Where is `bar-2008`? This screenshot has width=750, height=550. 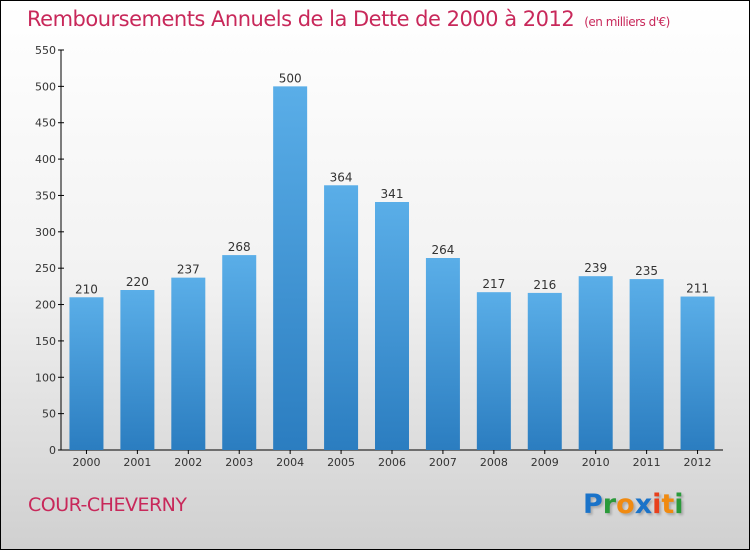
bar-2008 is located at coordinates (493, 371).